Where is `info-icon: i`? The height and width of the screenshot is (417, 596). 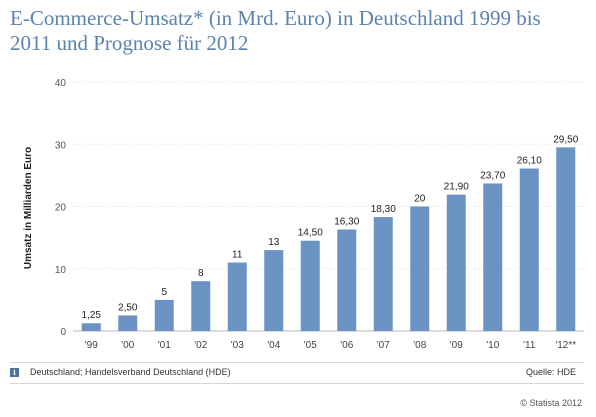 info-icon: i is located at coordinates (14, 372).